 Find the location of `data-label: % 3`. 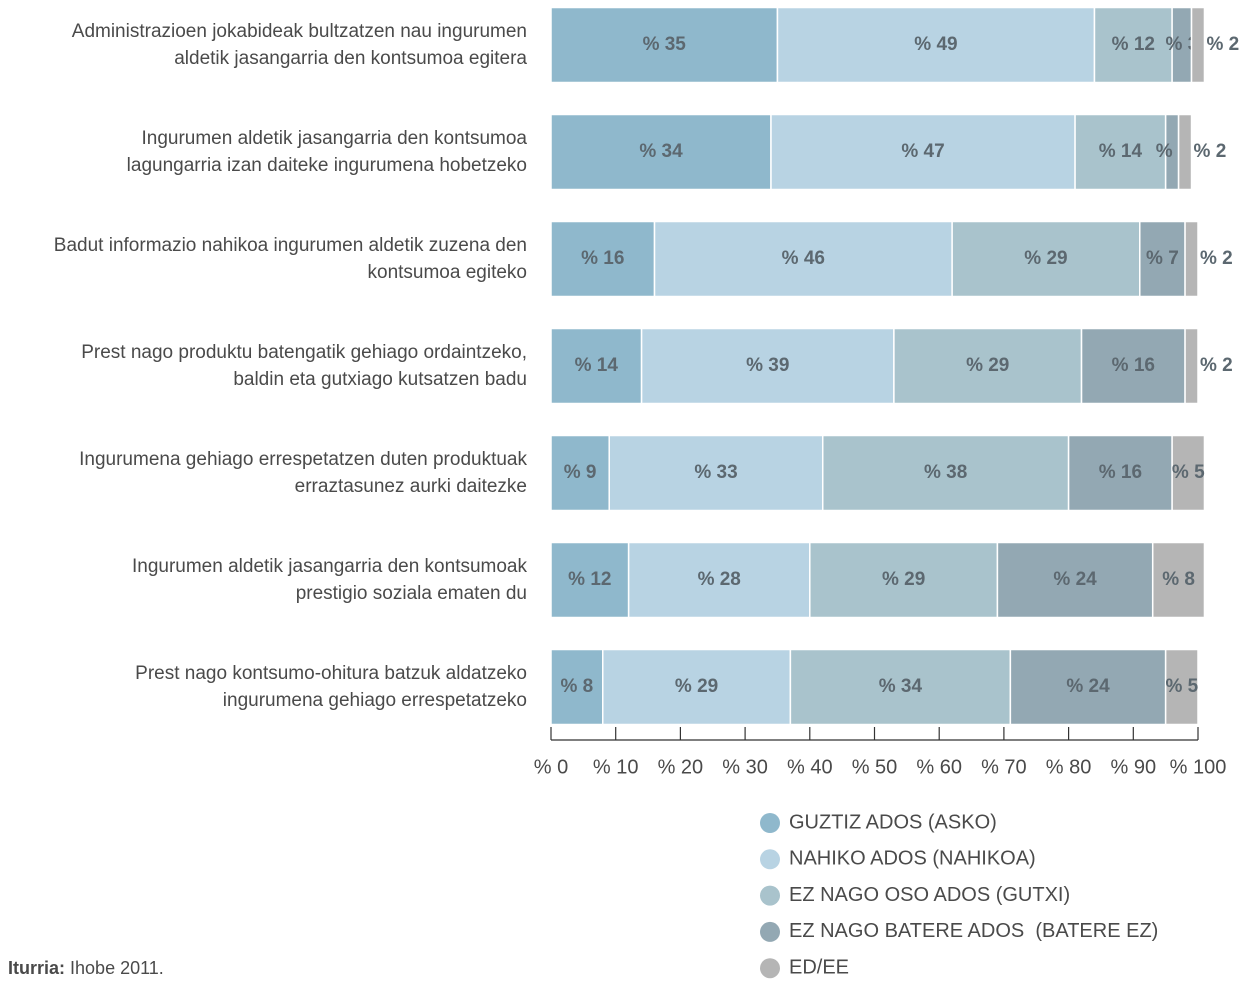

data-label: % 3 is located at coordinates (1181, 44).